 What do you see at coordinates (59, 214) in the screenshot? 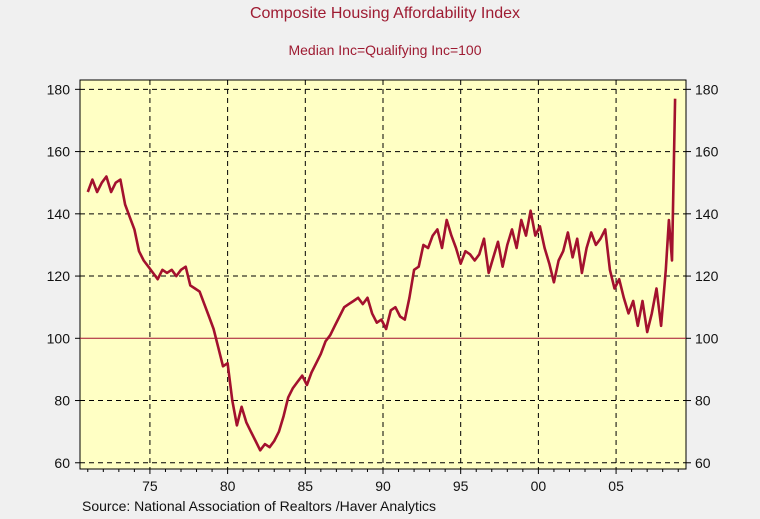
I see `y-tick-label-left-140: 140` at bounding box center [59, 214].